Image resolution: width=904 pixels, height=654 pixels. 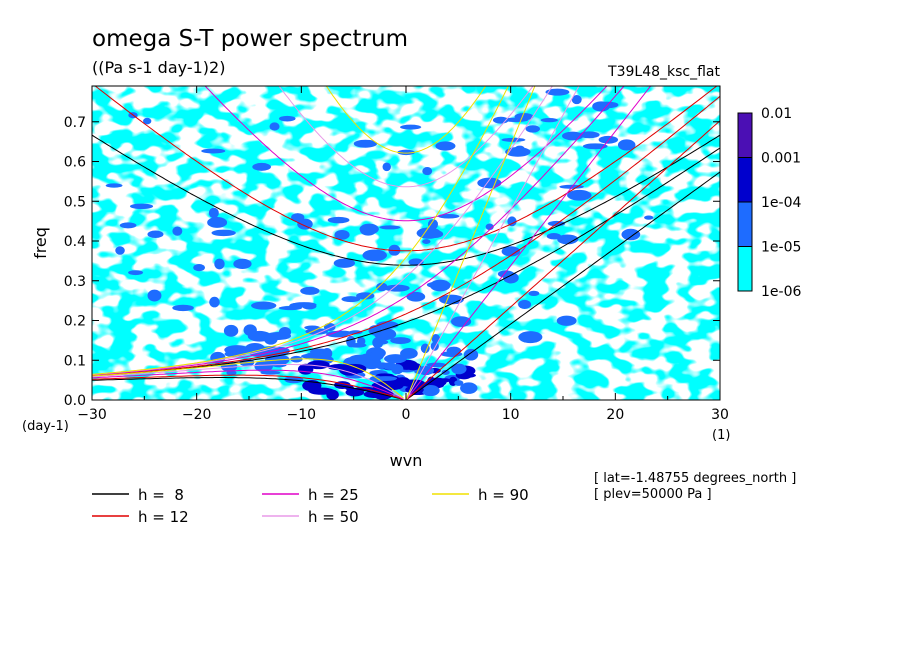 What do you see at coordinates (75, 361) in the screenshot?
I see `y-tick-label: 0.1` at bounding box center [75, 361].